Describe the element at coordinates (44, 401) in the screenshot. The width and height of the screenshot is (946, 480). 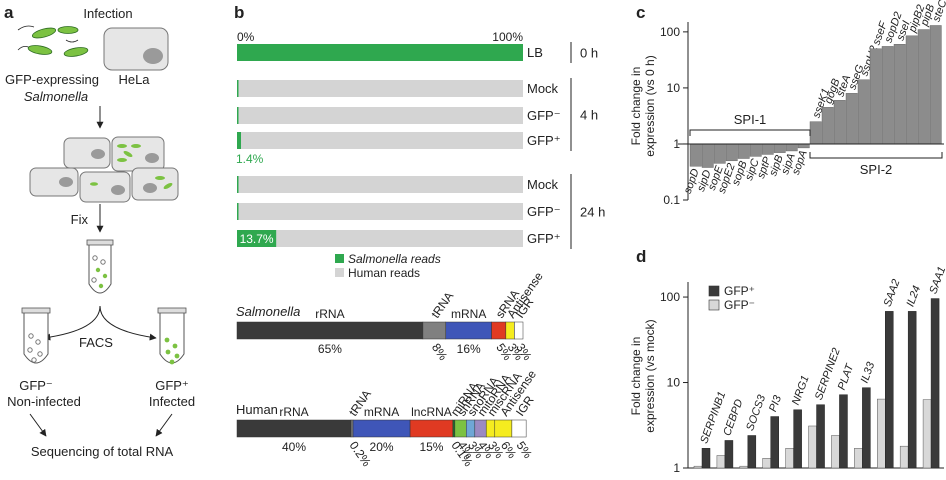
I see `non-infected-label: Non-infected` at that location.